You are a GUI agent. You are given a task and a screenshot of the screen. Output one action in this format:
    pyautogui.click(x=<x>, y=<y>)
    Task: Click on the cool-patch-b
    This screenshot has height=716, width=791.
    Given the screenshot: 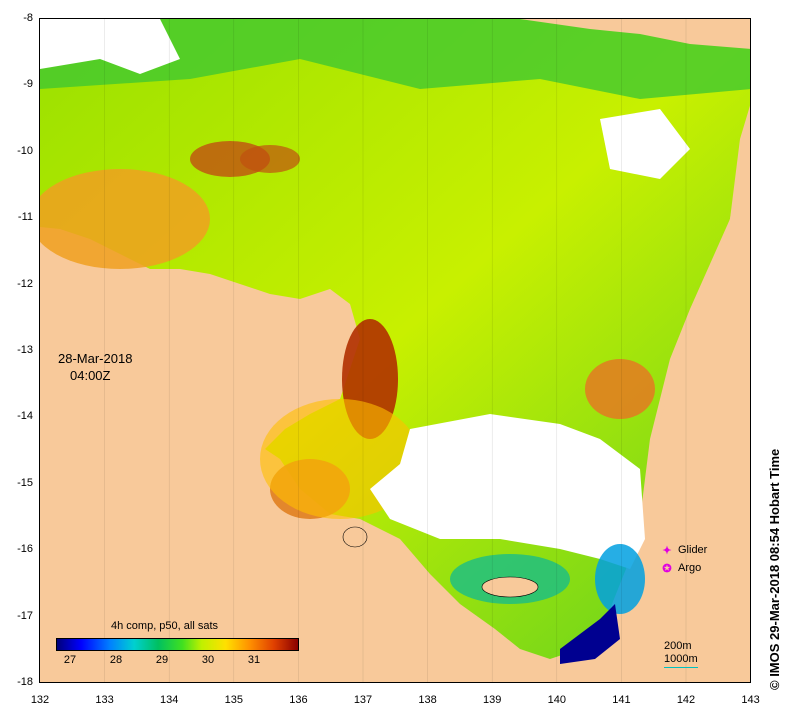 What is the action you would take?
    pyautogui.click(x=620, y=579)
    